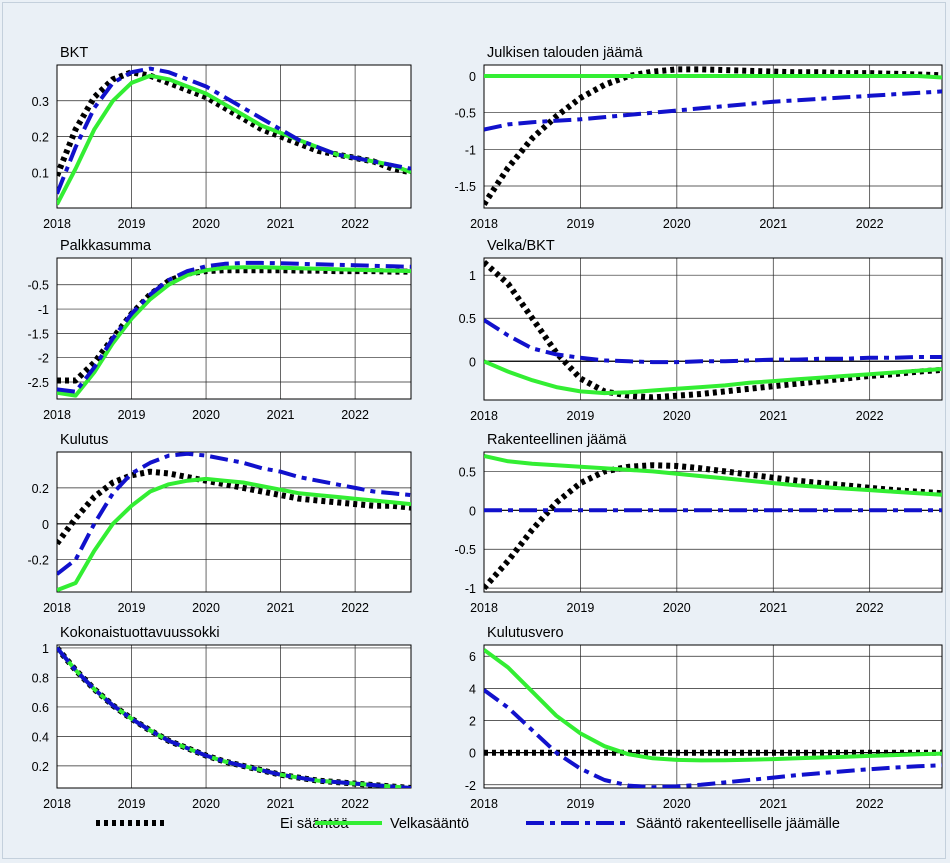  Describe the element at coordinates (40, 173) in the screenshot. I see `y-tick-label: 0.1` at that location.